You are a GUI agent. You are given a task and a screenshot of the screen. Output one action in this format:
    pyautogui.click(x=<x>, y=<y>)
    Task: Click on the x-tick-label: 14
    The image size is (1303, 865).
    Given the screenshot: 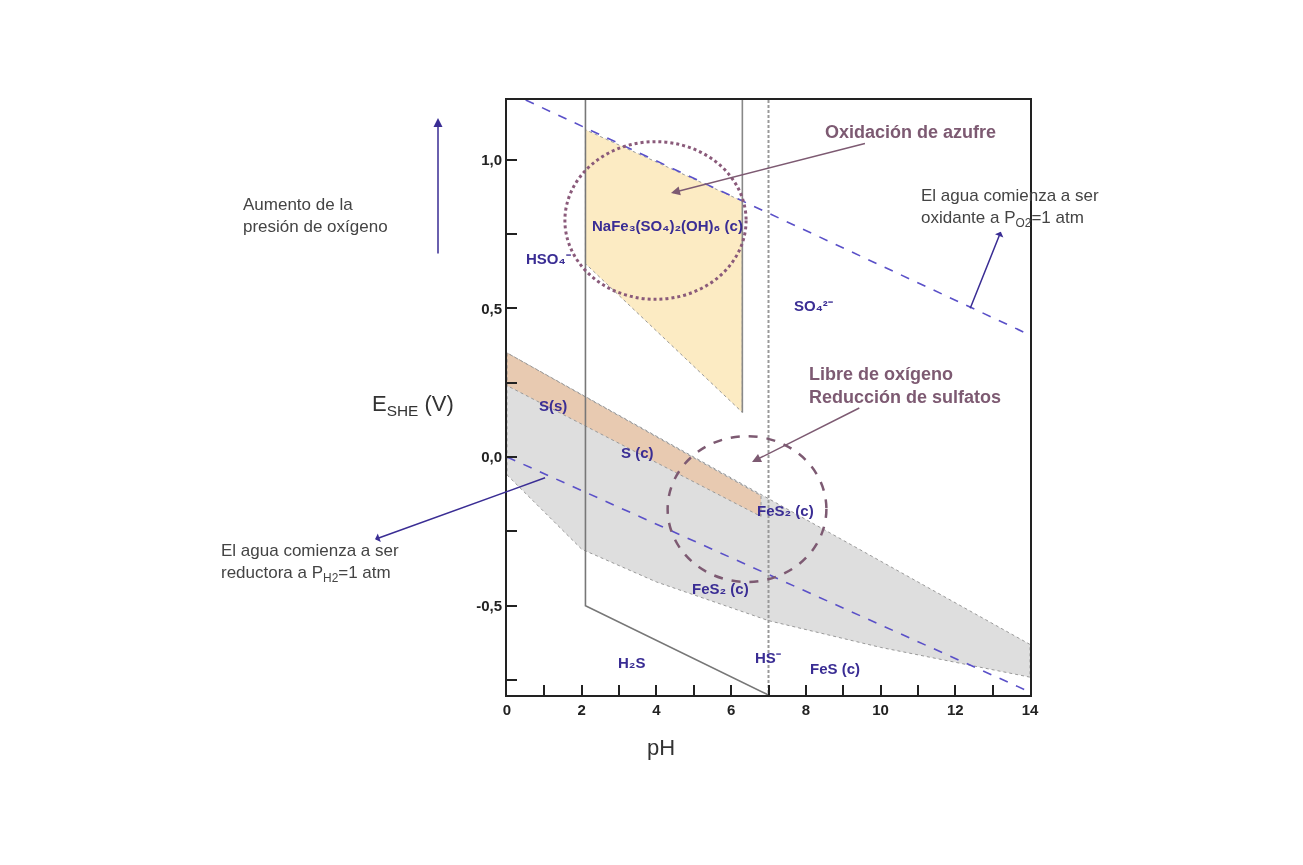 What is the action you would take?
    pyautogui.click(x=1030, y=709)
    